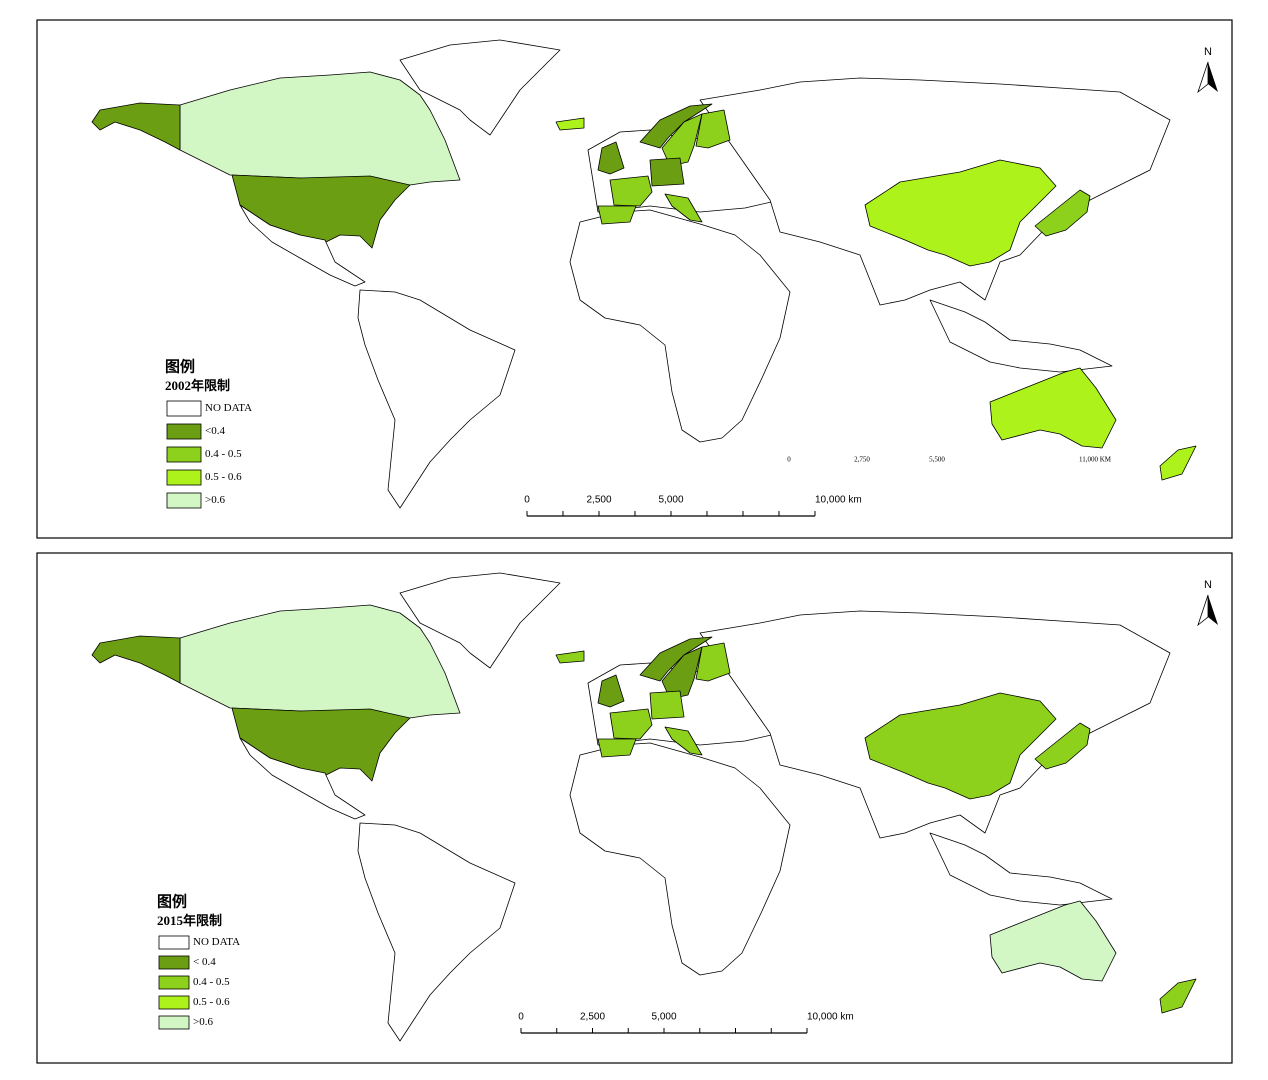  What do you see at coordinates (862, 460) in the screenshot?
I see `scale-label-secondary: 2,750` at bounding box center [862, 460].